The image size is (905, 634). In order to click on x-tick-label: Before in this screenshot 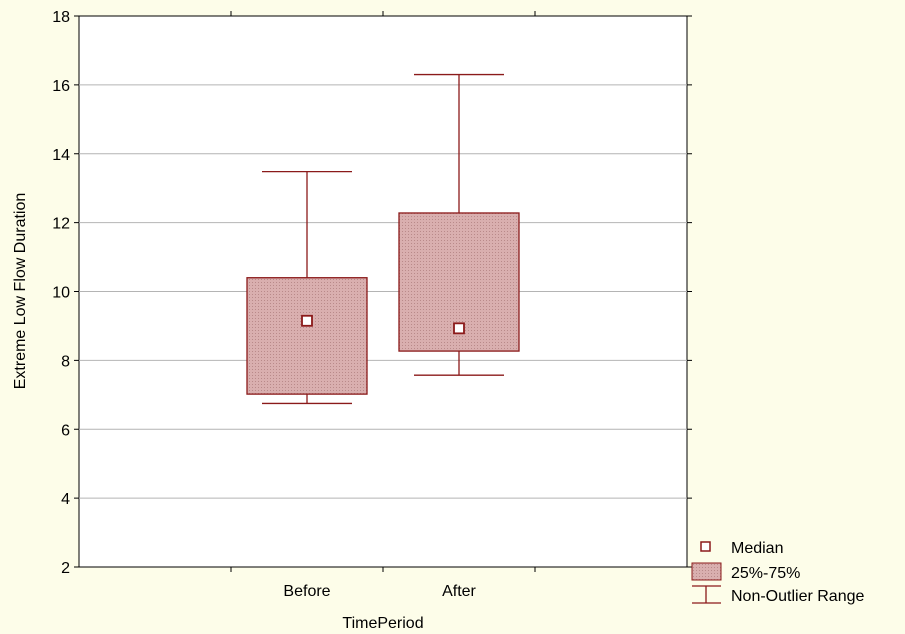, I will do `click(306, 591)`.